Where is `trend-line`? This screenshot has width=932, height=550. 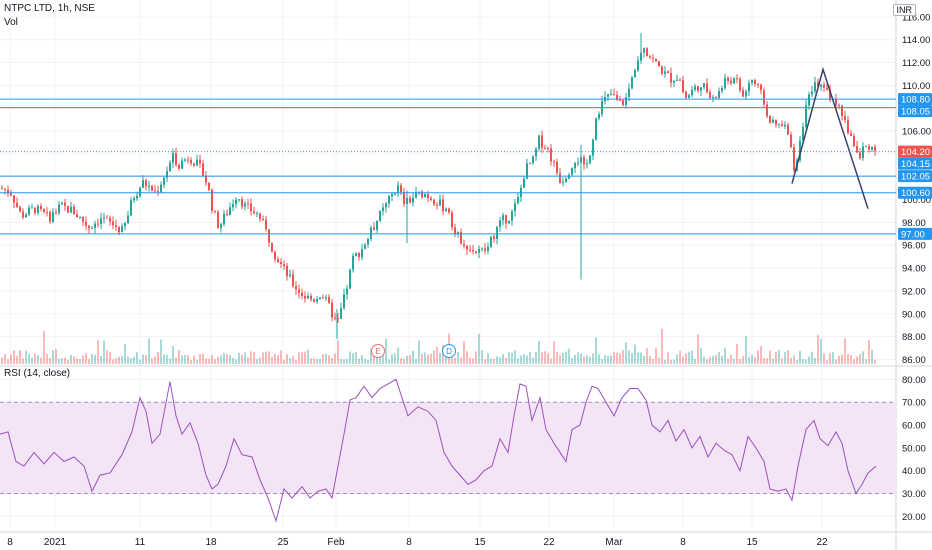
trend-line is located at coordinates (830, 137).